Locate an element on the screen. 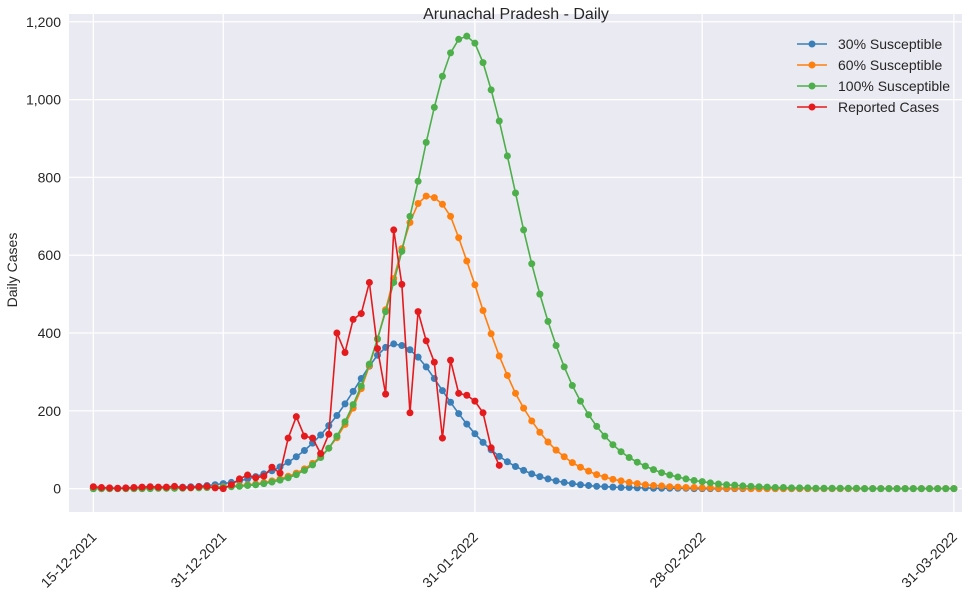 The image size is (969, 591). y-tick-label: 1,000 is located at coordinates (43, 100).